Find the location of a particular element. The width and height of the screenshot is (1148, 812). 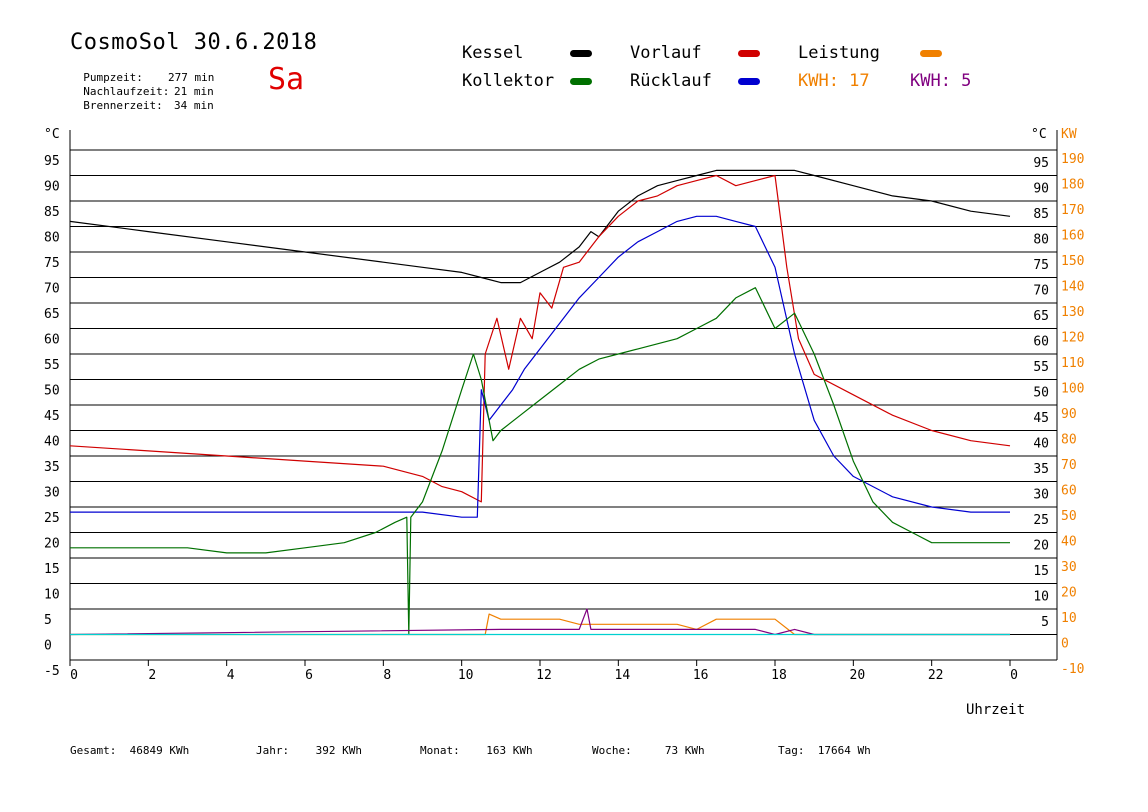

stat-label: Nachlaufzeit: is located at coordinates (126, 91).